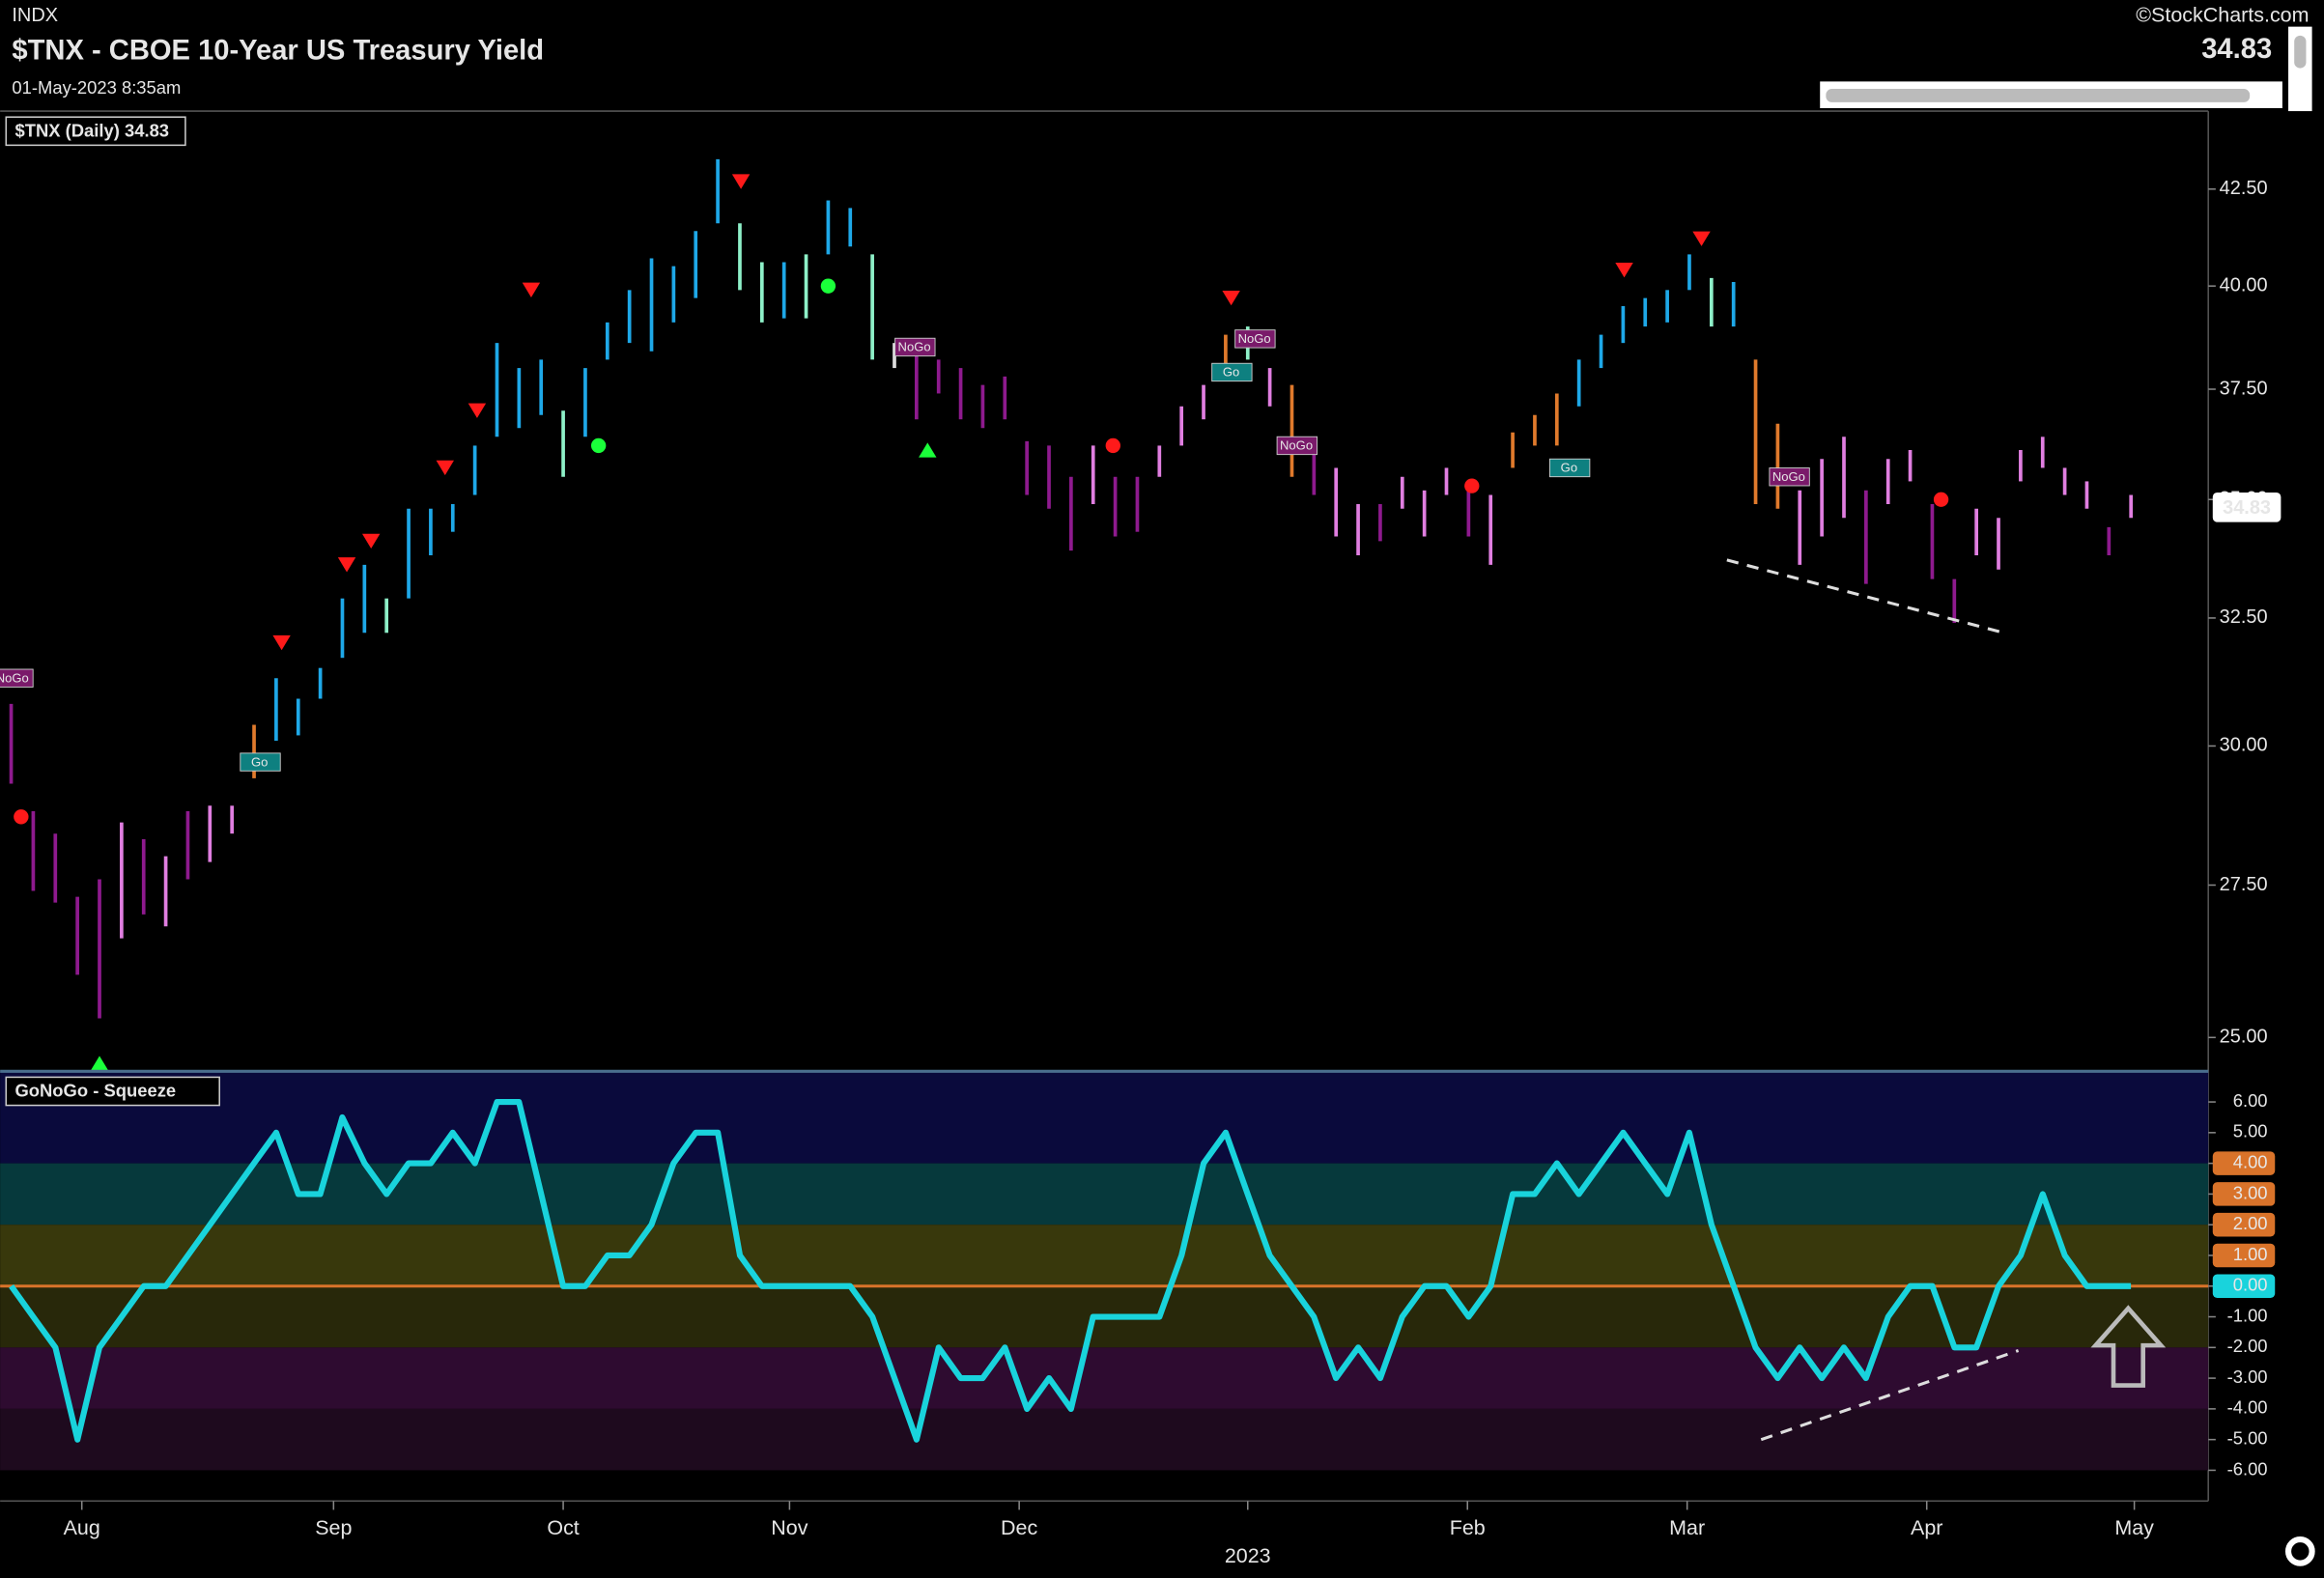 The height and width of the screenshot is (1578, 2324). I want to click on y-tick-label: 42.50, so click(2244, 188).